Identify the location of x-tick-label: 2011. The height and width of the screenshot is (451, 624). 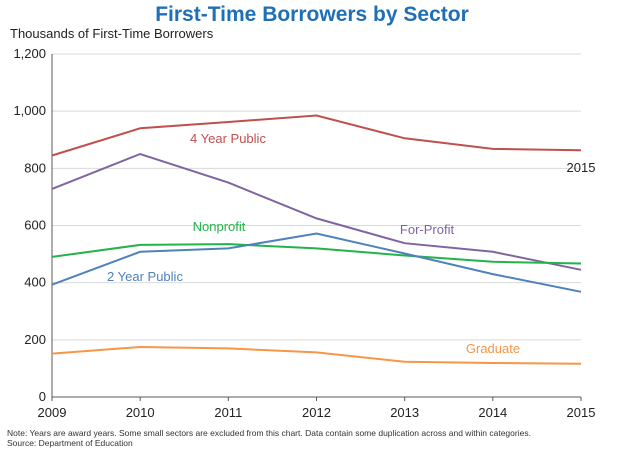
(228, 412).